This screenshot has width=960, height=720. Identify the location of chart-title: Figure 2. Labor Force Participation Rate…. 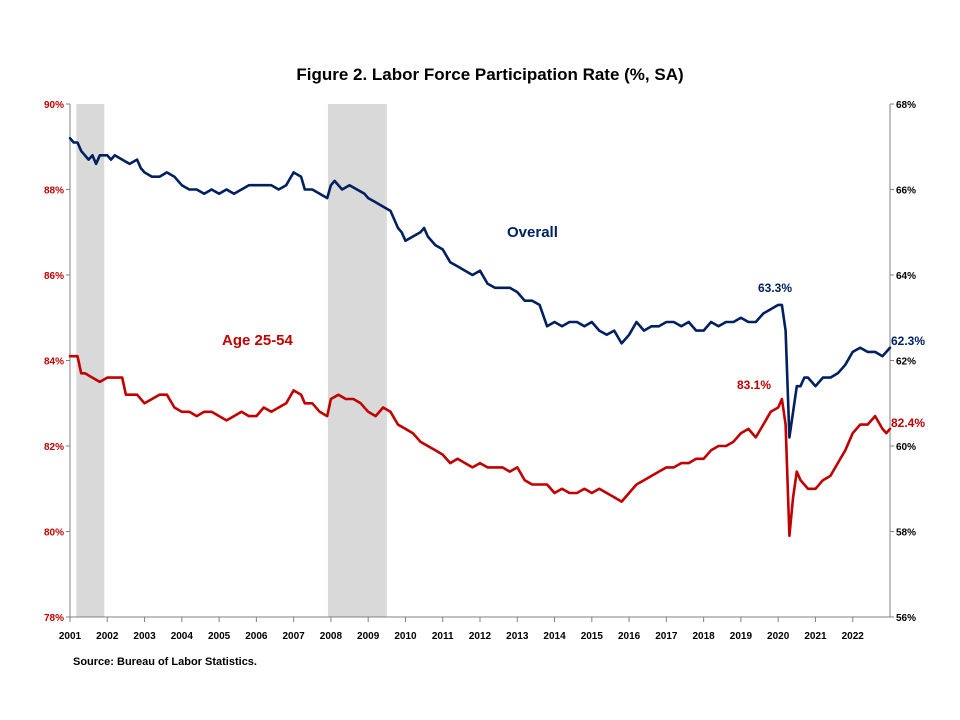
(489, 74).